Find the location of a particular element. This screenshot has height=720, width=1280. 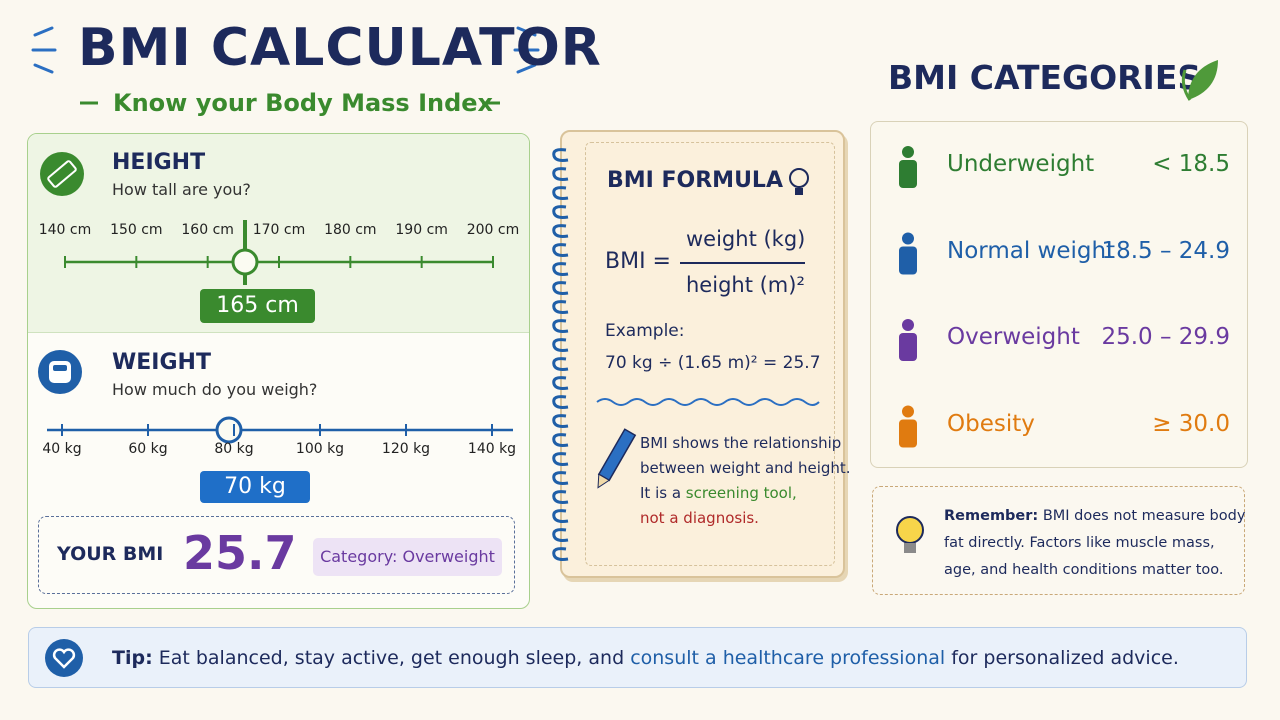

tip-link: consult a healthcare professional is located at coordinates (788, 658).